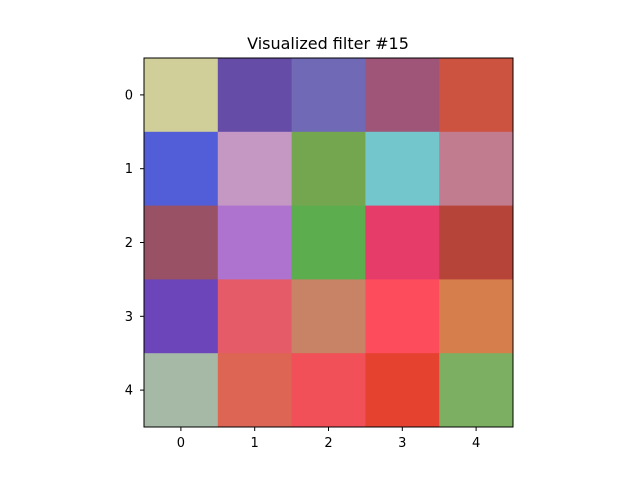 This screenshot has width=640, height=480. Describe the element at coordinates (255, 443) in the screenshot. I see `x-tick-label: 1` at that location.